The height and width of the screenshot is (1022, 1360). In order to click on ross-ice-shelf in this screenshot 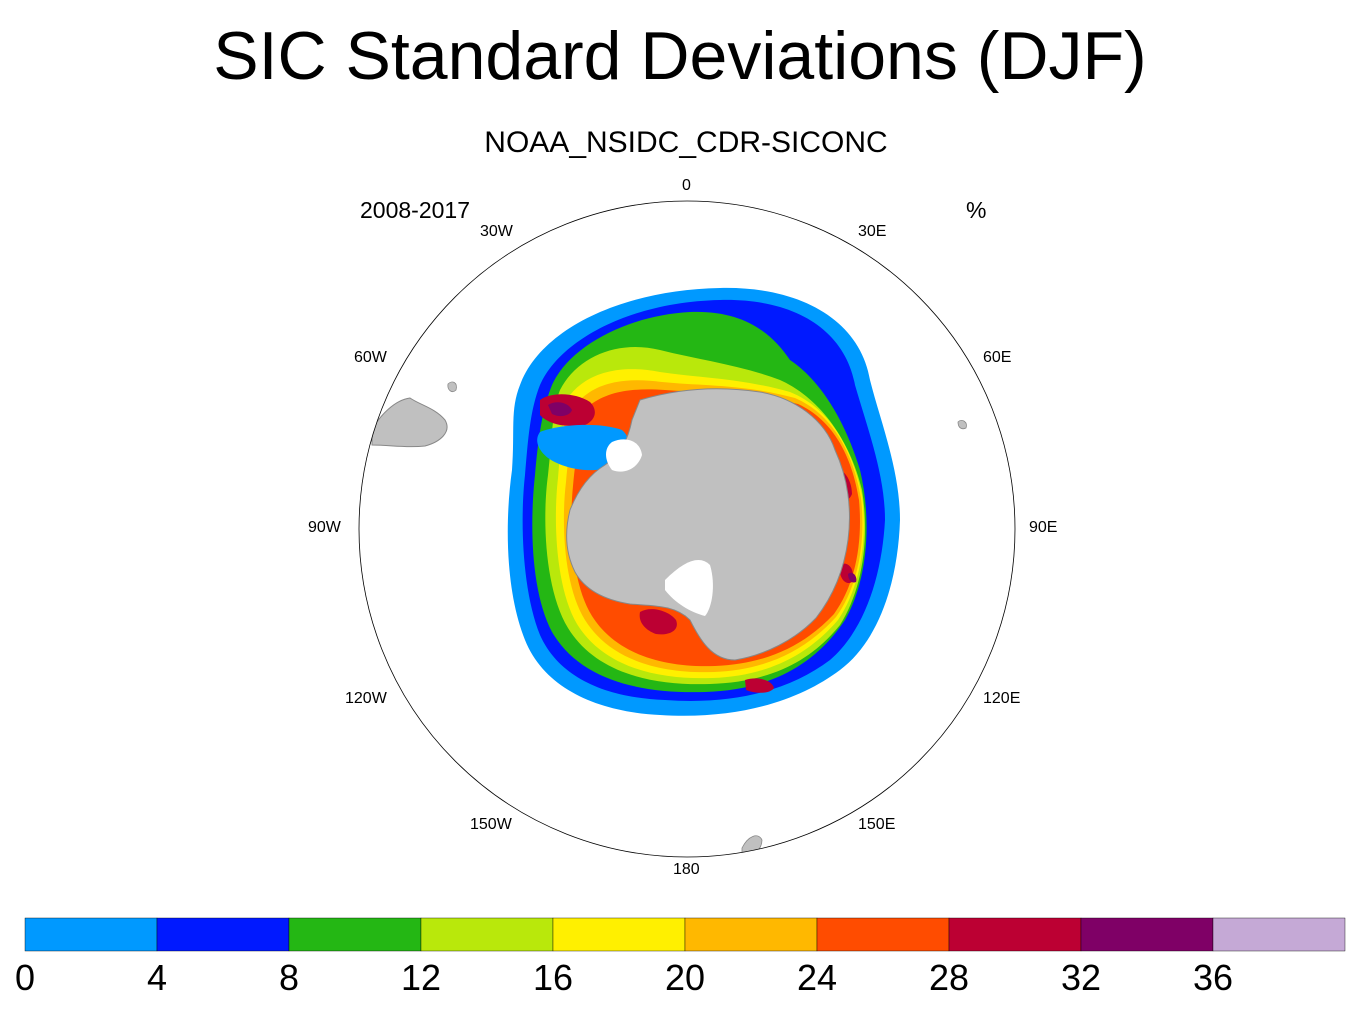, I will do `click(689, 588)`.